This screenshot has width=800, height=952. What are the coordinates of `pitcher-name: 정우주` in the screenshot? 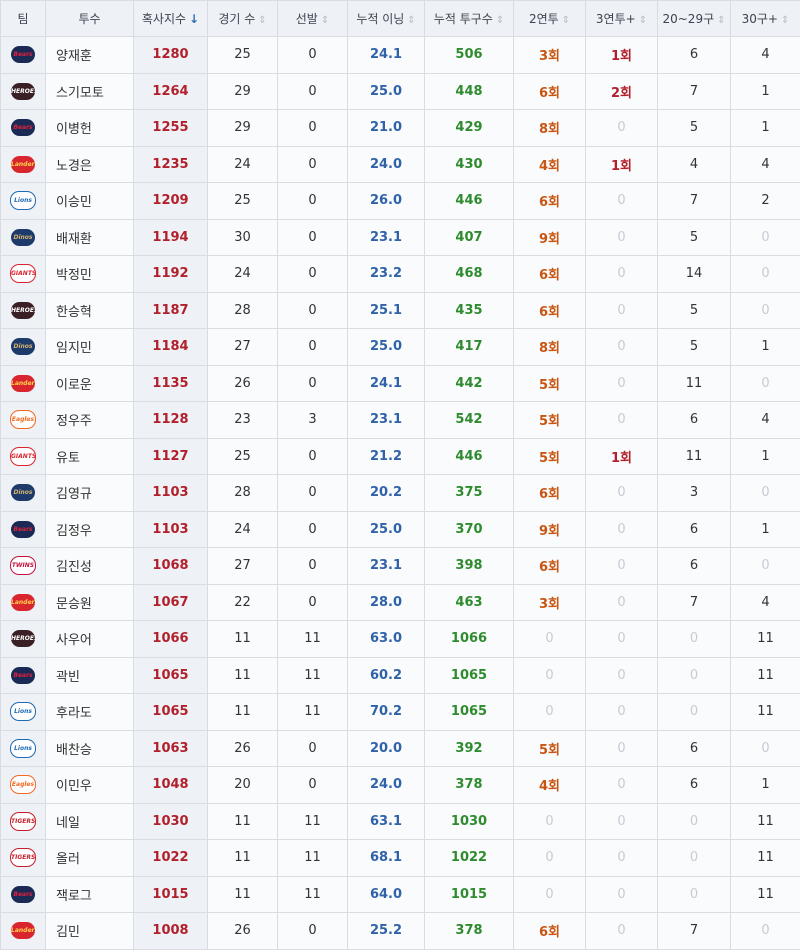 It's located at (89, 420).